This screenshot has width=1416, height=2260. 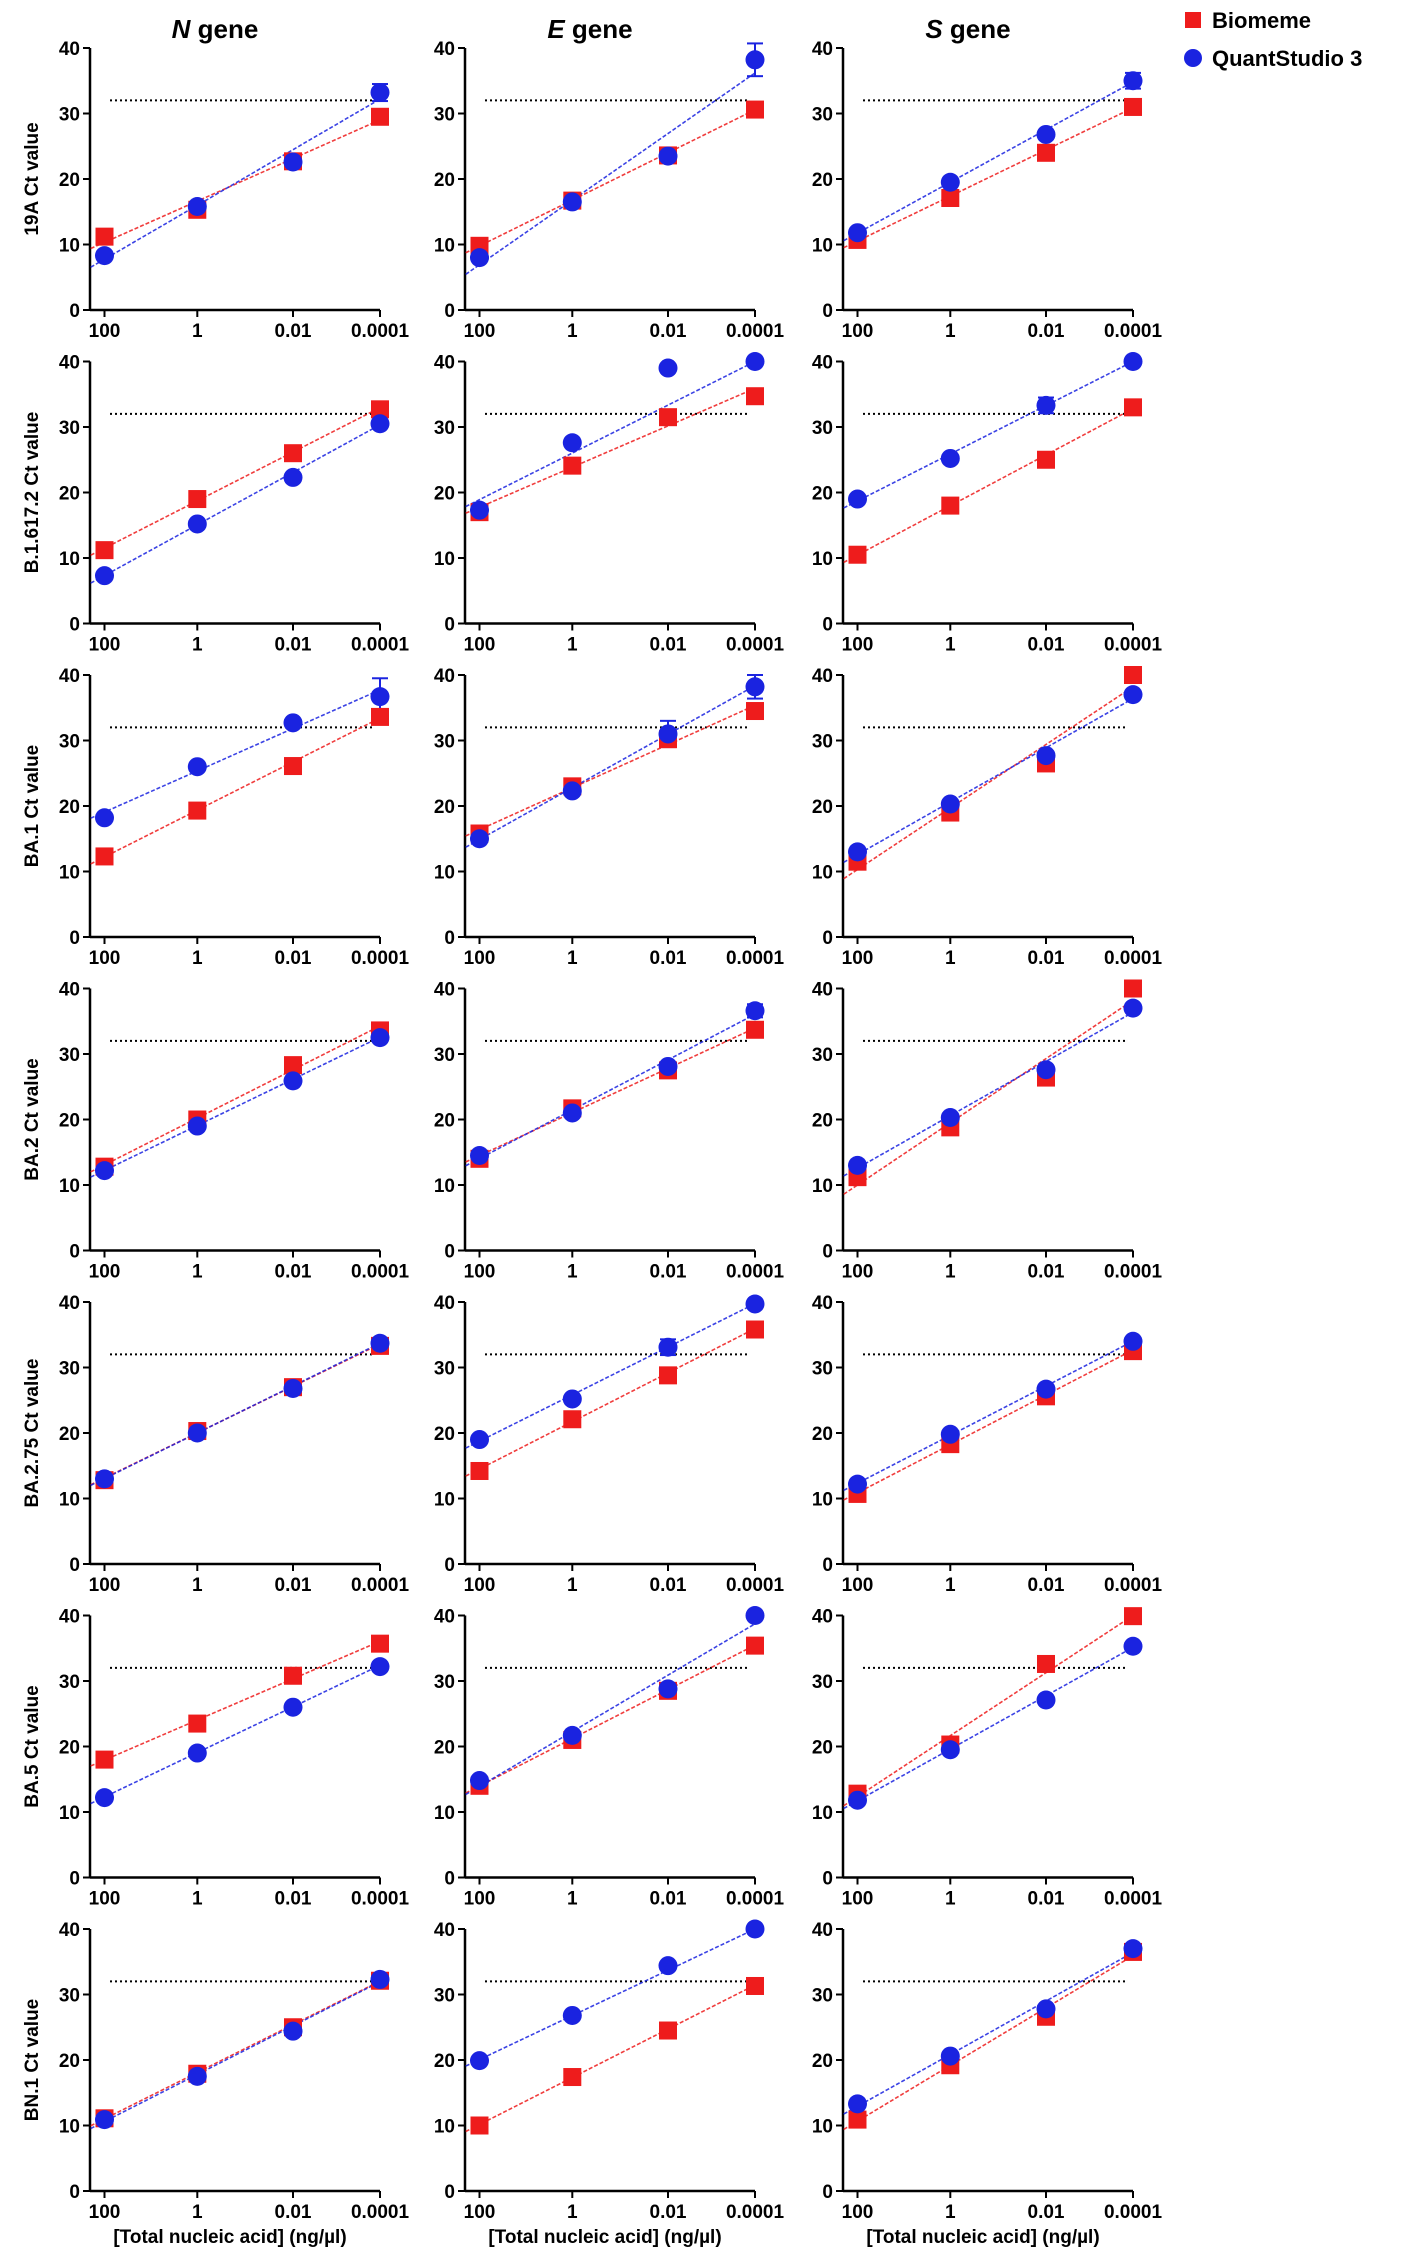 What do you see at coordinates (215, 29) in the screenshot?
I see `column-title-n-gene: N gene` at bounding box center [215, 29].